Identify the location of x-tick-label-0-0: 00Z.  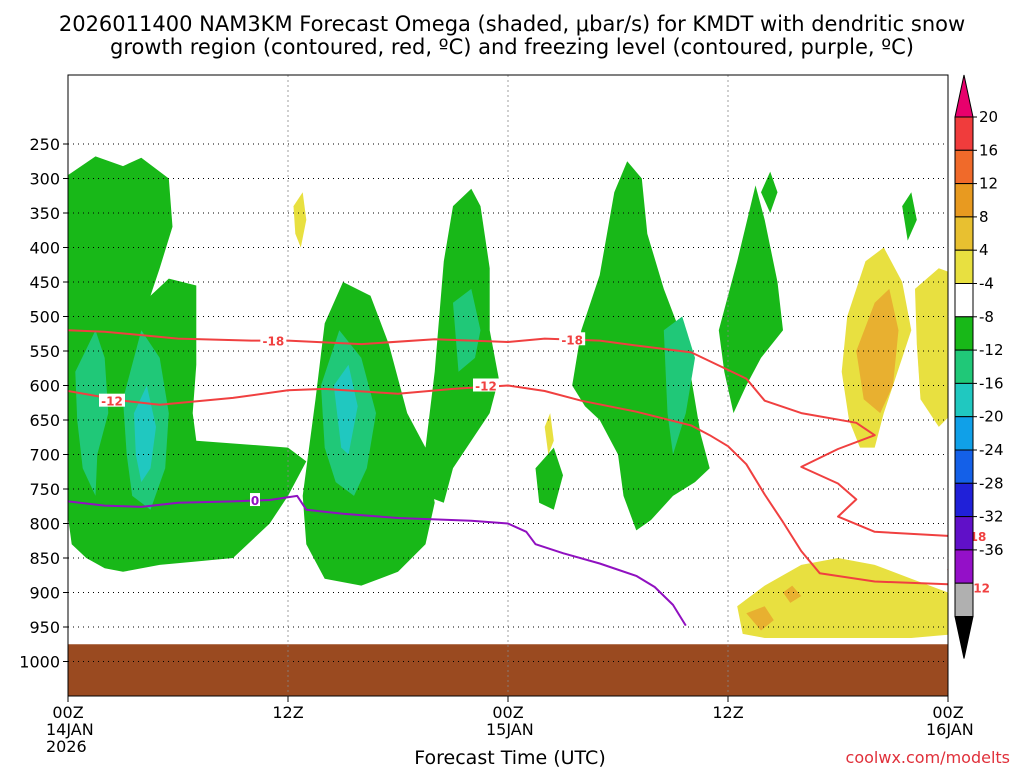
(67, 712).